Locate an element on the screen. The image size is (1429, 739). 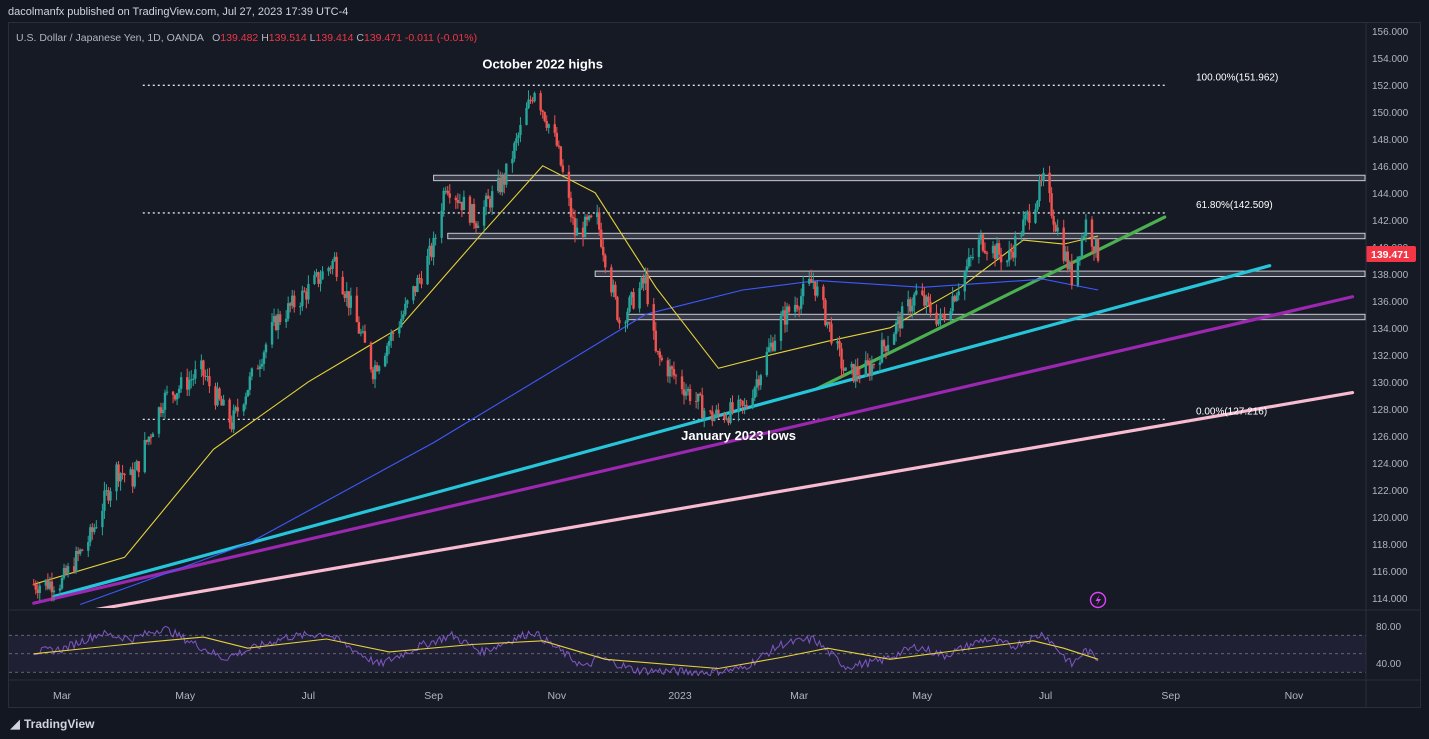
ohlc-high: 139.514 is located at coordinates (287, 38).